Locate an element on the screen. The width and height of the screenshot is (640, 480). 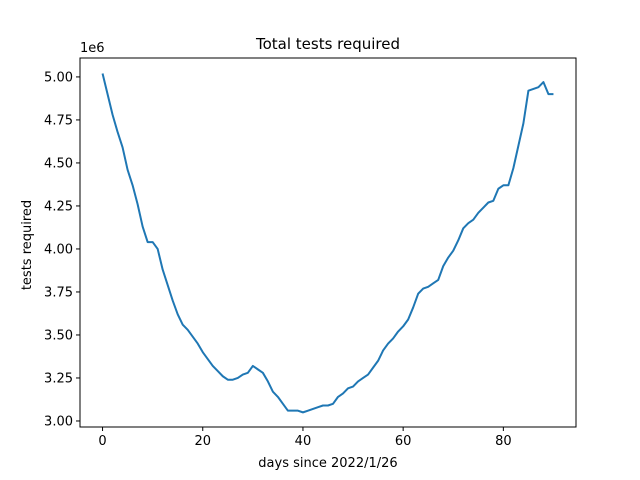
x-tick-label: 40 is located at coordinates (303, 441).